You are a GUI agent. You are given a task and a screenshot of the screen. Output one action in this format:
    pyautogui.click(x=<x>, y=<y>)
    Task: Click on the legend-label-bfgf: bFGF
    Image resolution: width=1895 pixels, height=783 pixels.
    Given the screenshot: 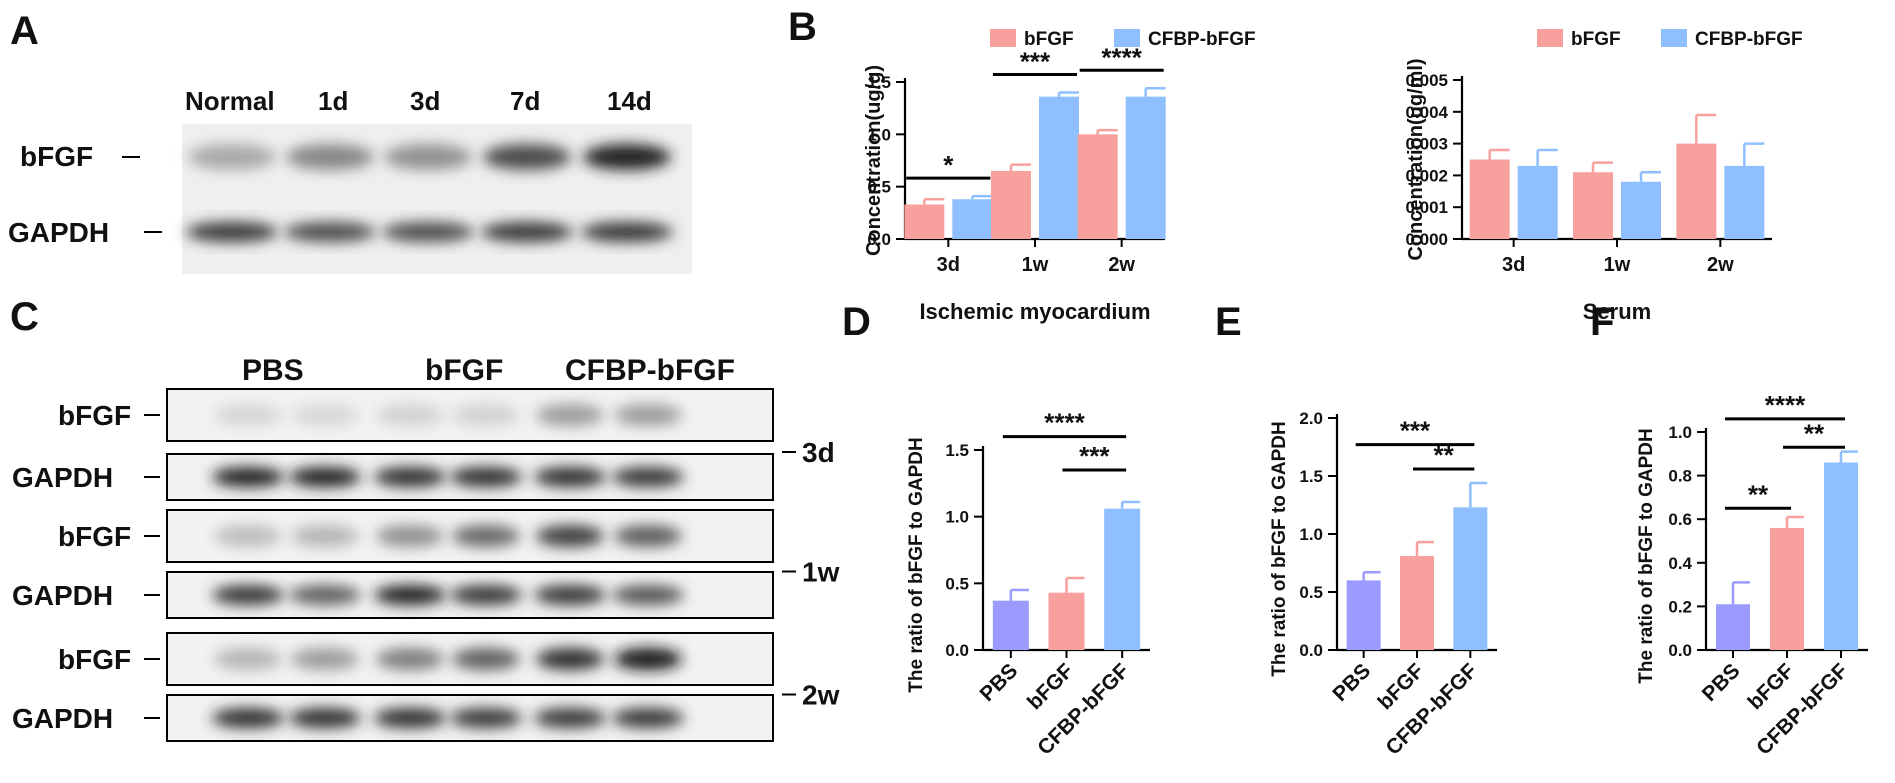 What is the action you would take?
    pyautogui.click(x=1049, y=39)
    